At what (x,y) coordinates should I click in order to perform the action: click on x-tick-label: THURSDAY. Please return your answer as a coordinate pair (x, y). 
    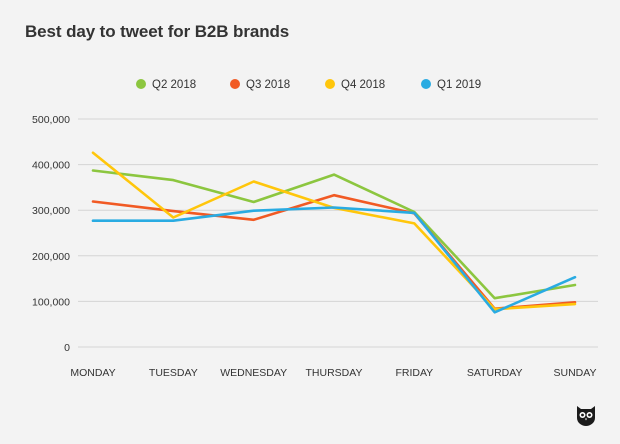
    Looking at the image, I should click on (334, 373).